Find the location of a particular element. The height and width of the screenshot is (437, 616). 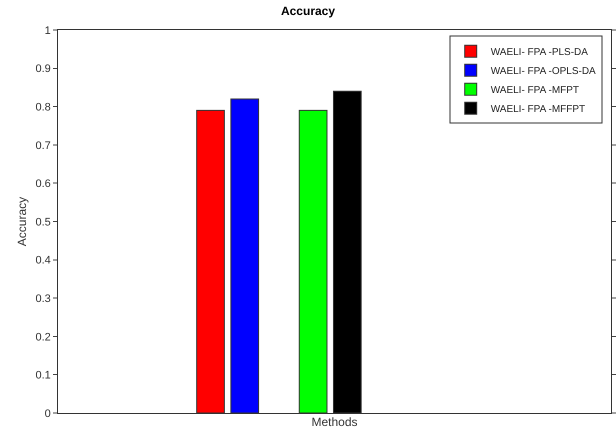

y-tick-label: 0 is located at coordinates (47, 414).